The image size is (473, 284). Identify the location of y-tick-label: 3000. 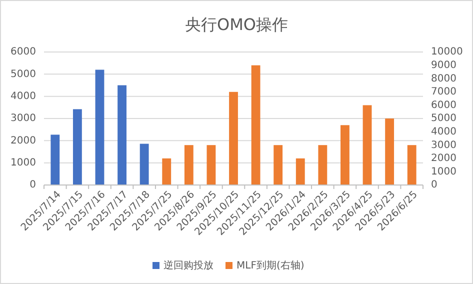
(23, 118).